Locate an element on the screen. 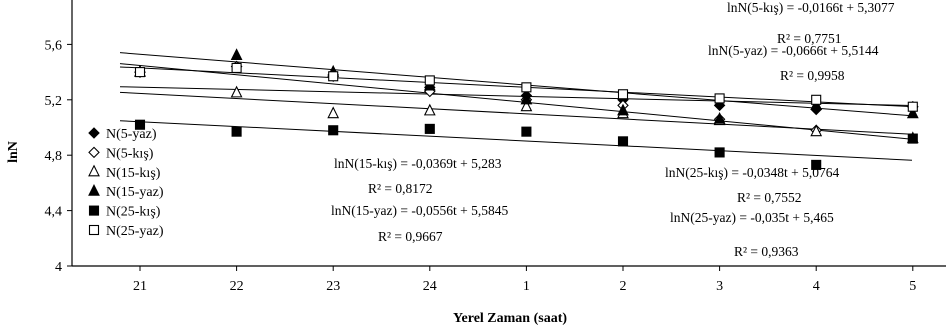  legend-label: N(15-yaz) is located at coordinates (135, 192).